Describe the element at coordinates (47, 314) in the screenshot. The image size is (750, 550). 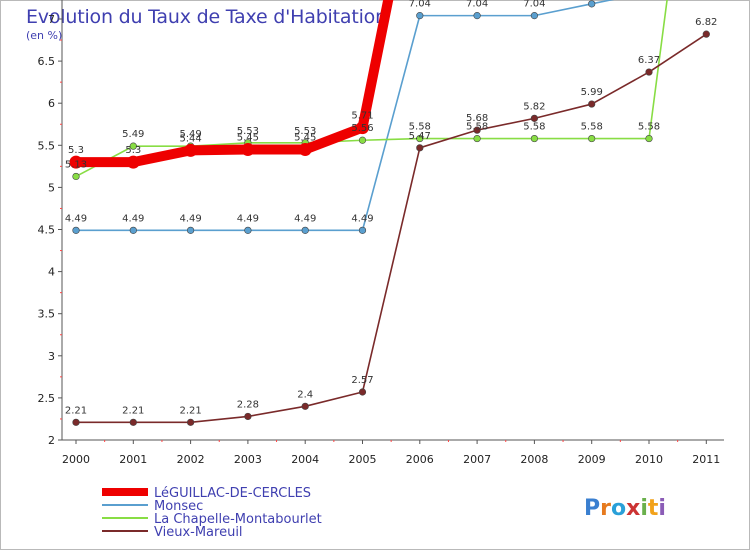
I see `y-tick-label: 3.5` at that location.